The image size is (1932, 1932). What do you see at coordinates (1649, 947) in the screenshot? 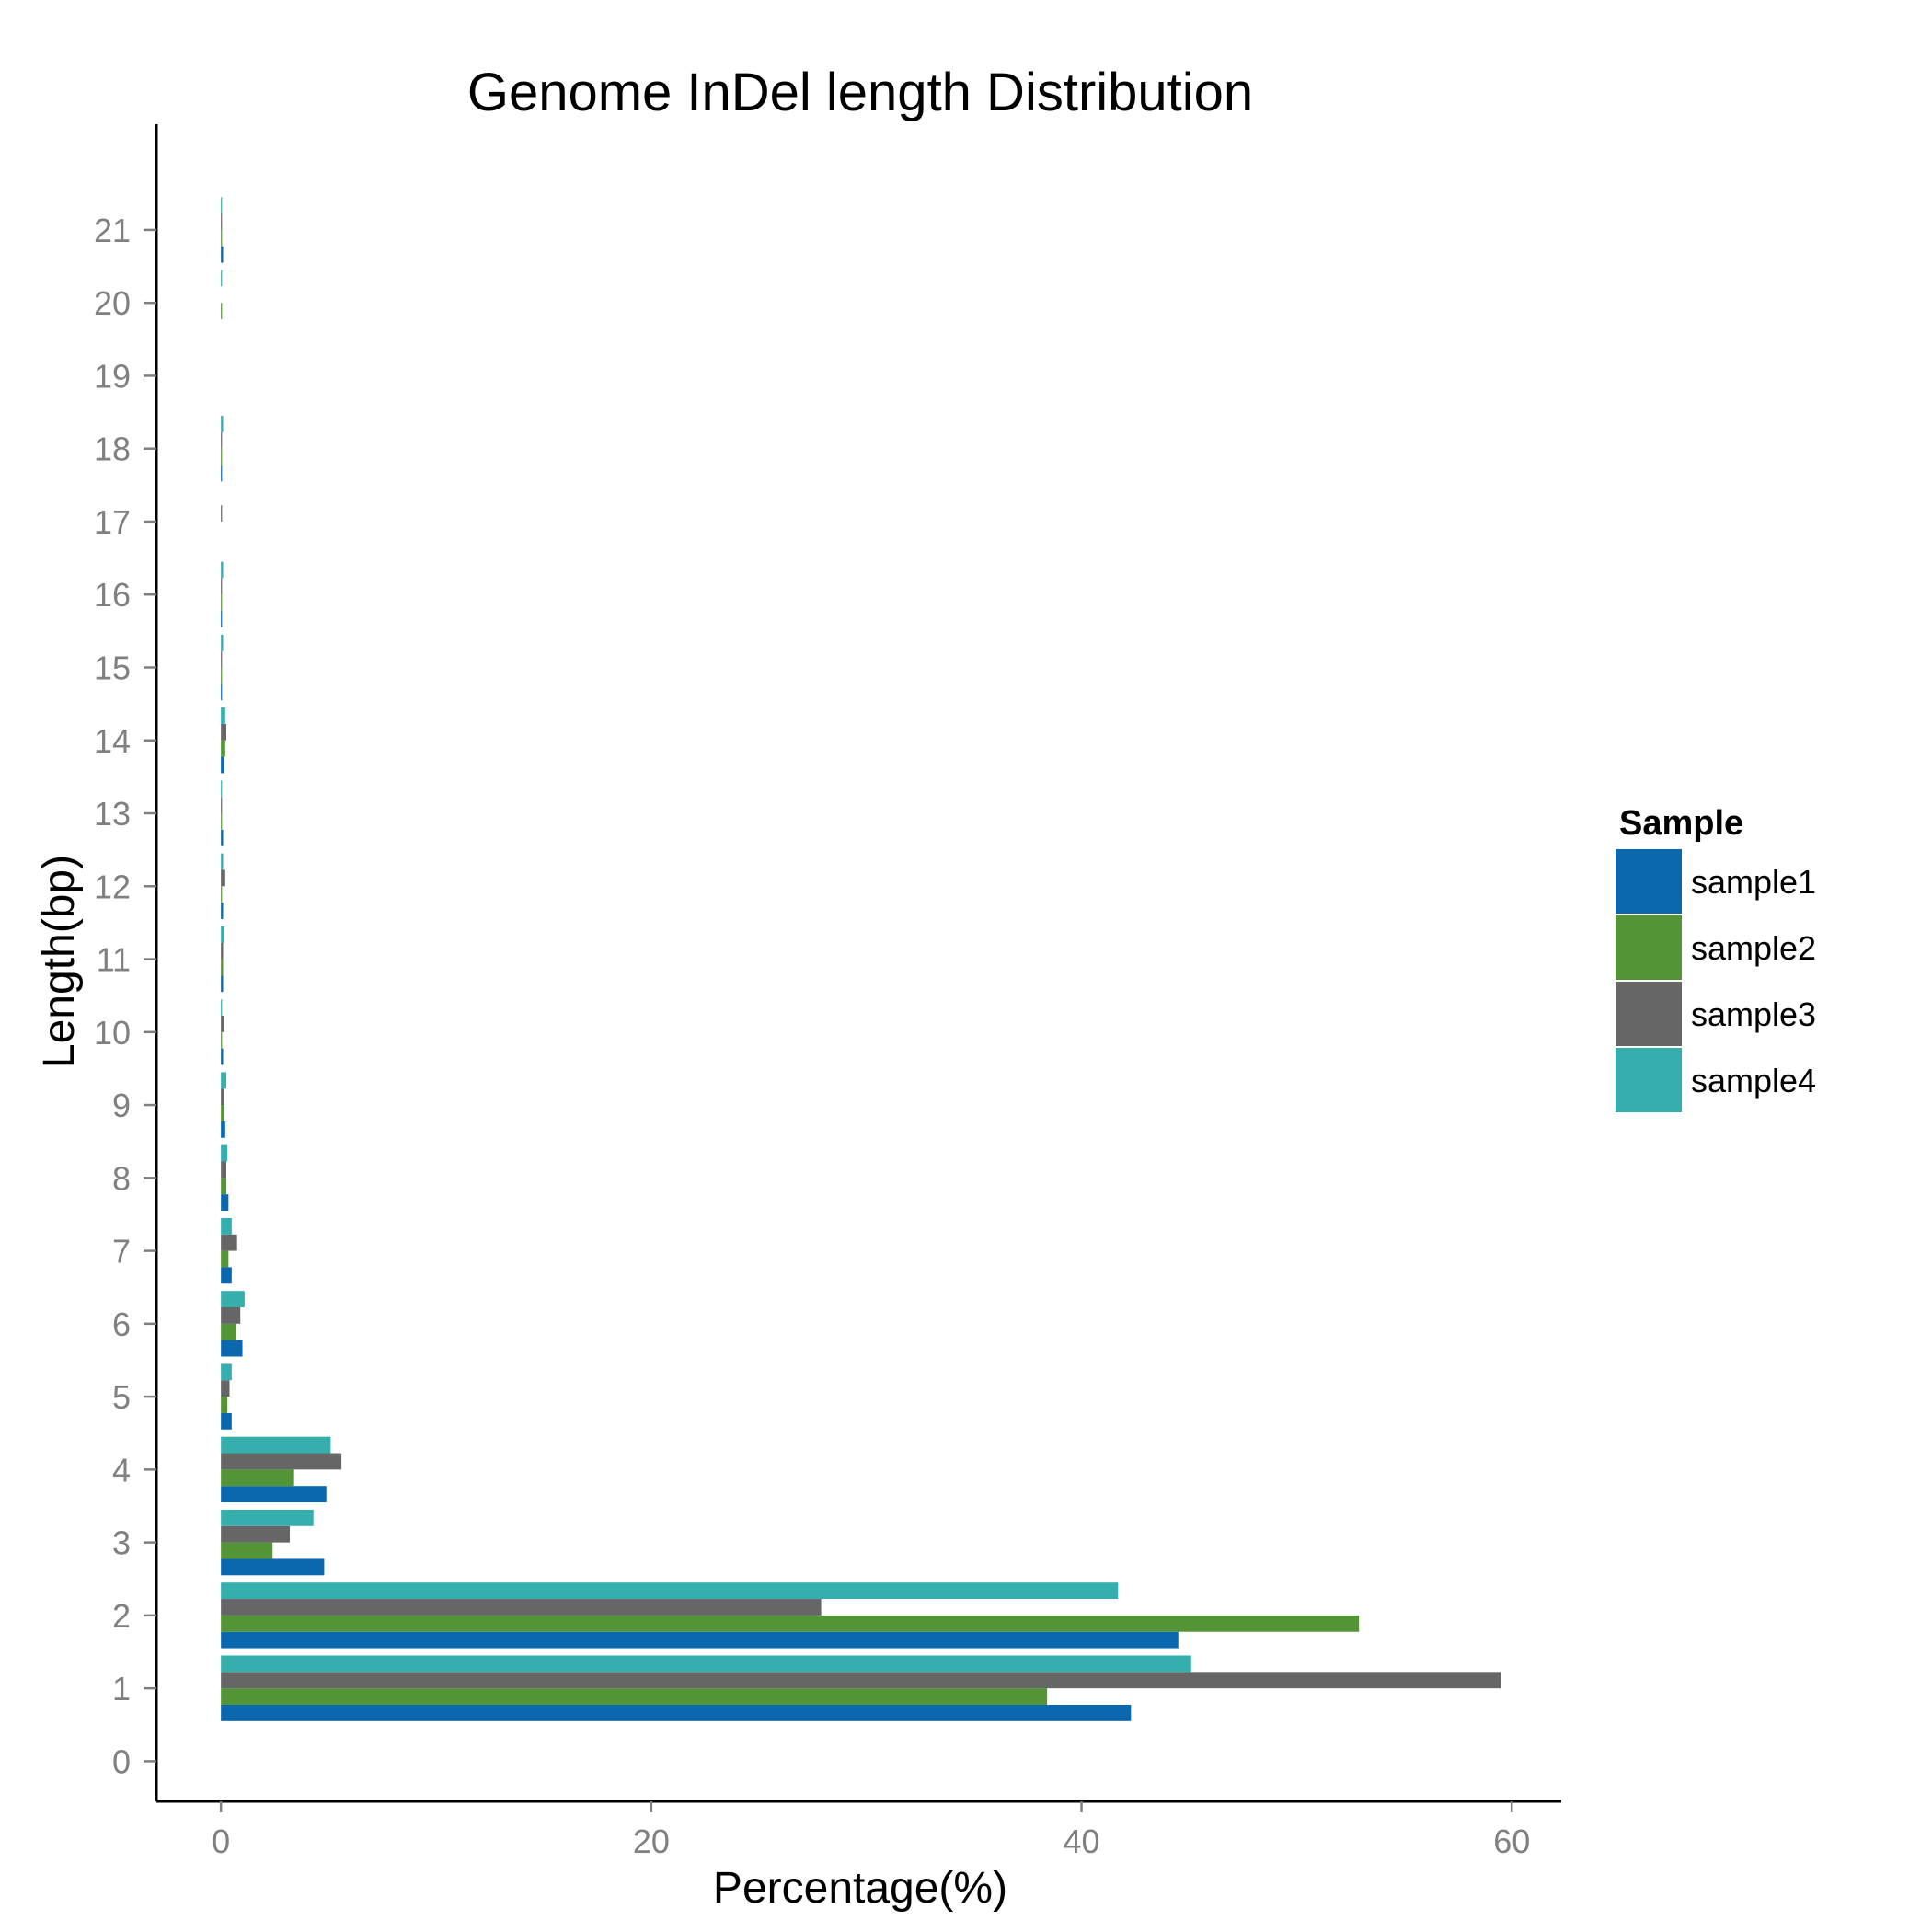
I see `legend-key-sample2` at bounding box center [1649, 947].